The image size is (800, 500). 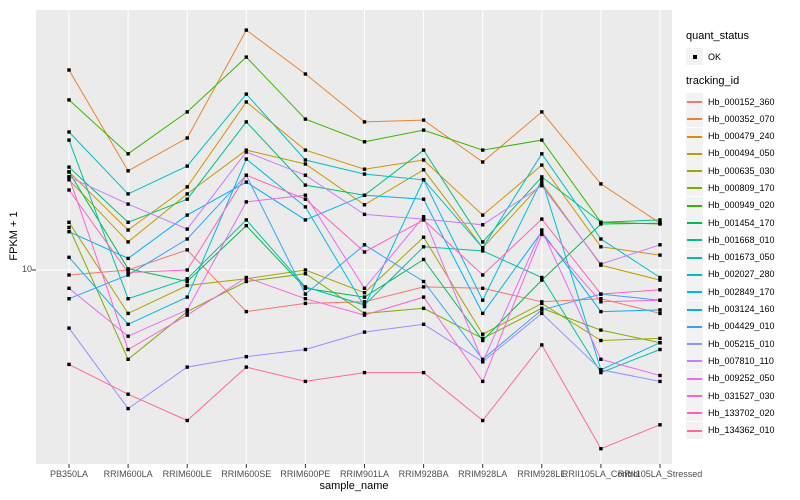 I want to click on x-tick-label-RRIM928LA: RRIM928LA, so click(x=482, y=474).